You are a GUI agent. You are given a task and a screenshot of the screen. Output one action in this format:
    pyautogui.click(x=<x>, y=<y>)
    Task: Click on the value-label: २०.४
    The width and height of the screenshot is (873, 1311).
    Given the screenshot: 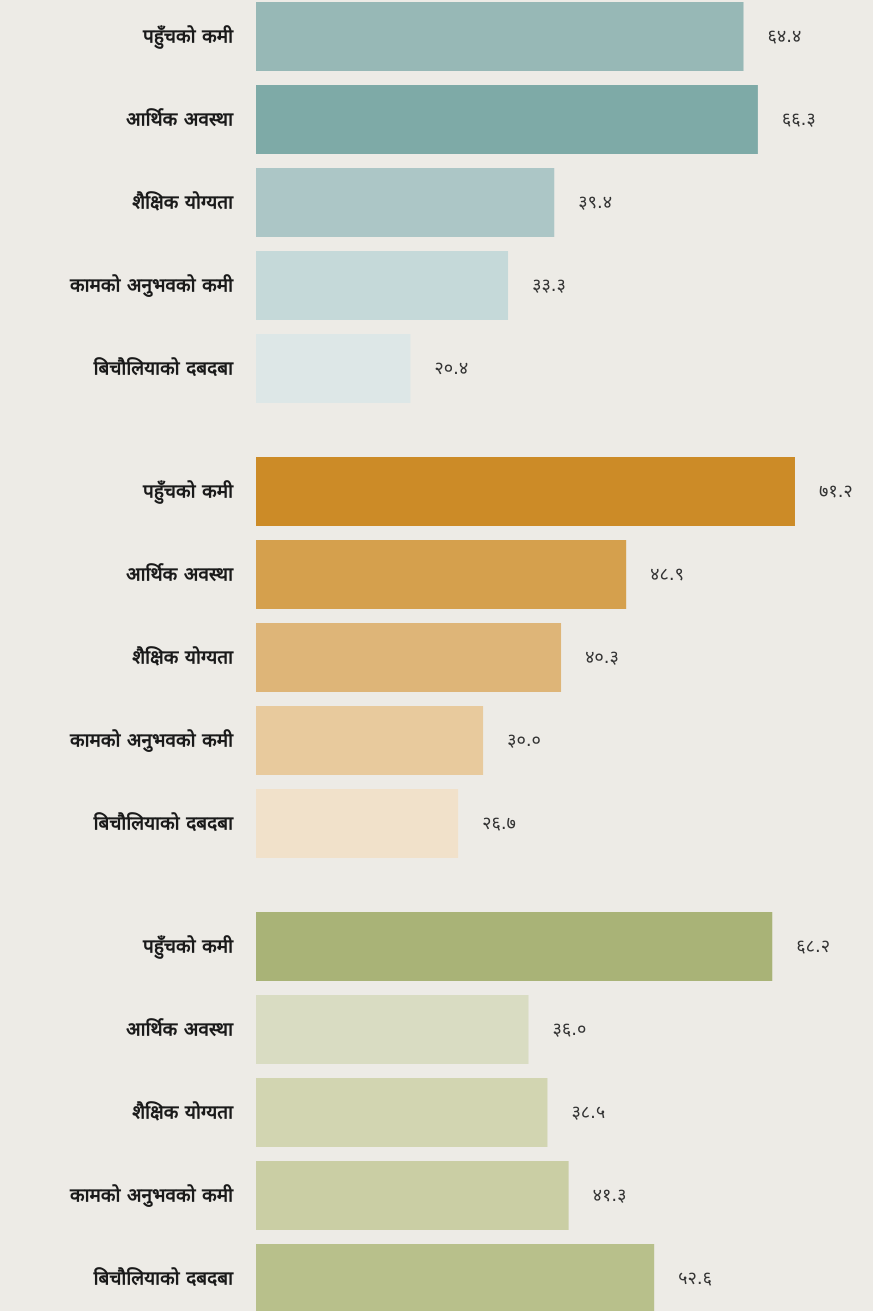 What is the action you would take?
    pyautogui.click(x=451, y=368)
    